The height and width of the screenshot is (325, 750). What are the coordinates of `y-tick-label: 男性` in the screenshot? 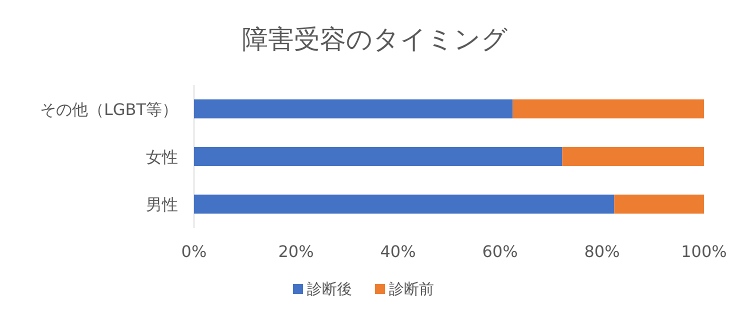 It's located at (162, 204).